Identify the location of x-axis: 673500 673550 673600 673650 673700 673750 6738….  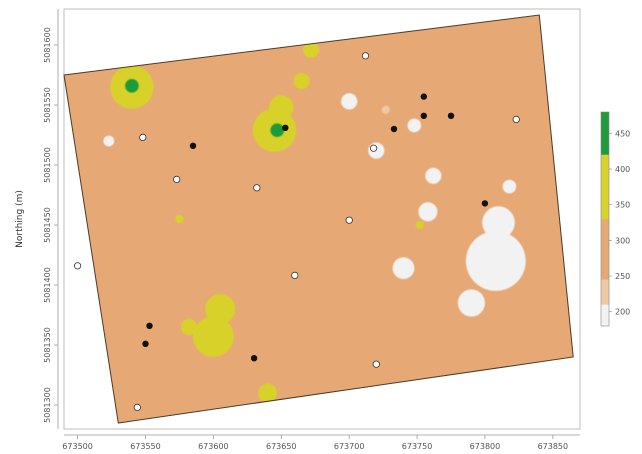
(321, 442).